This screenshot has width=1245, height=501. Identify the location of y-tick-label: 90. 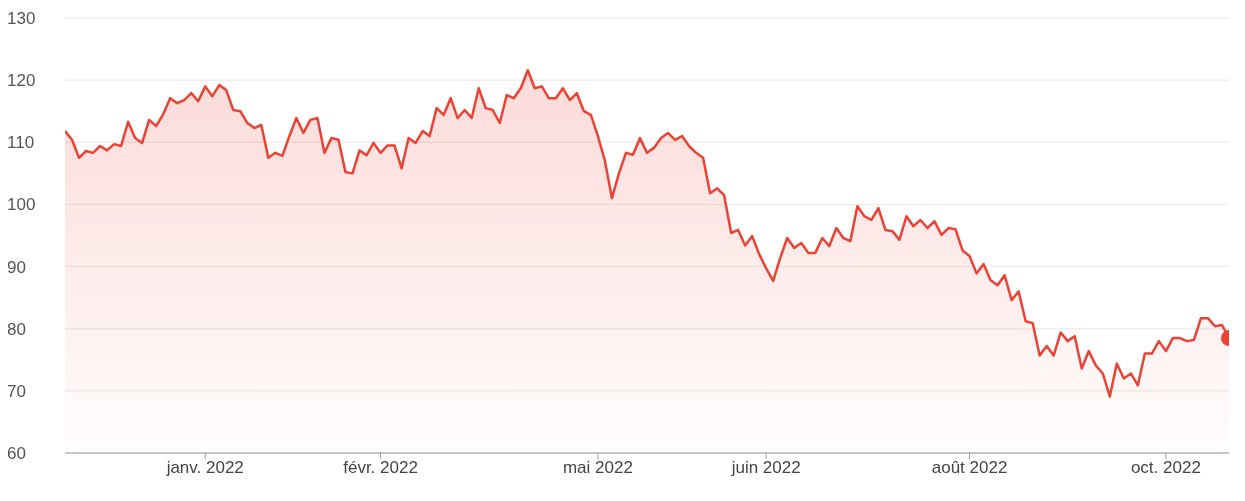
(16, 267).